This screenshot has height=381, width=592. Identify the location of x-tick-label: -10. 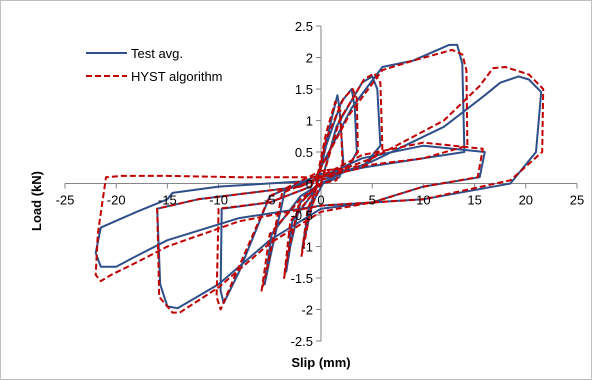
(218, 200).